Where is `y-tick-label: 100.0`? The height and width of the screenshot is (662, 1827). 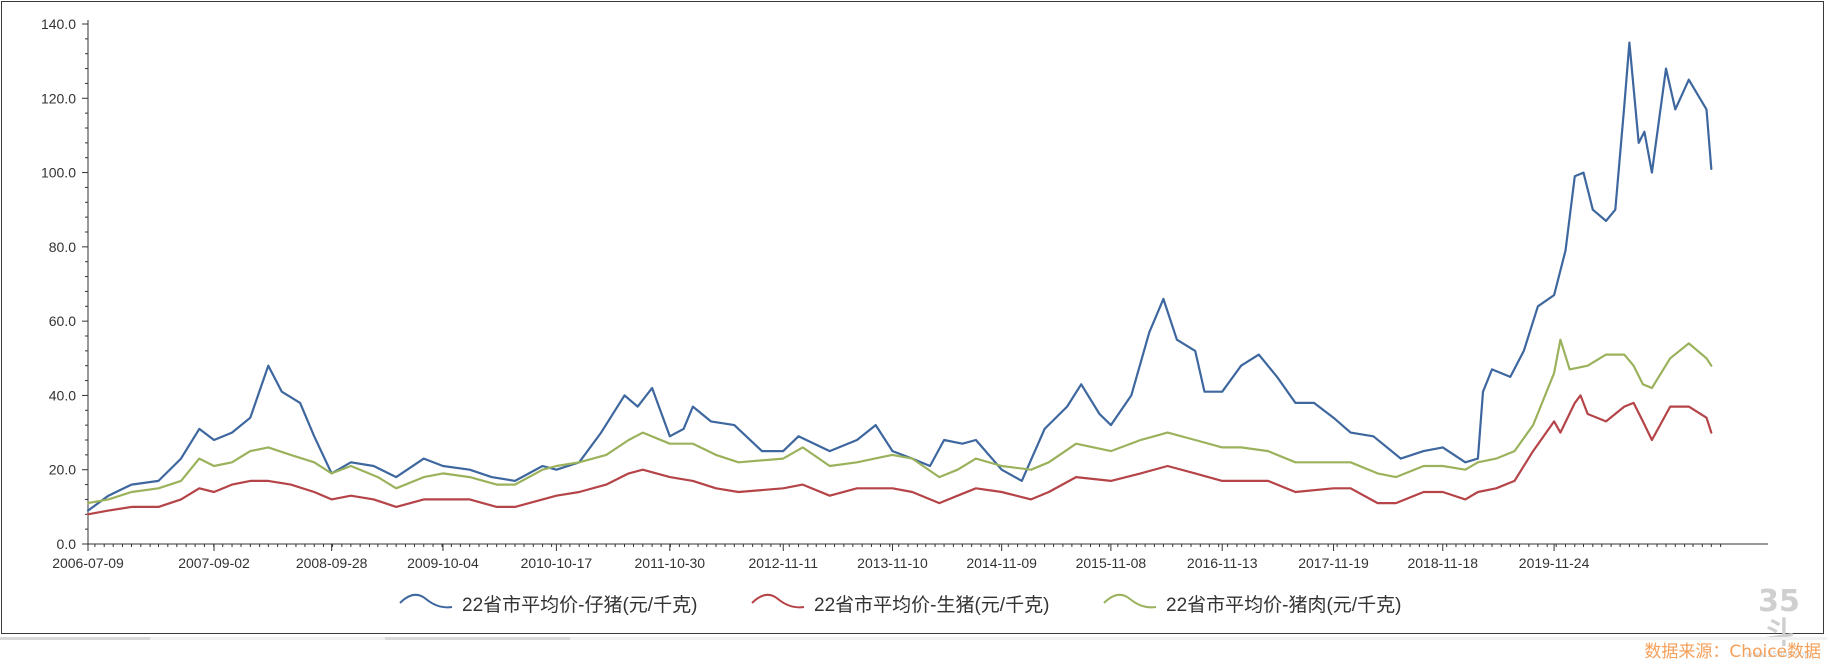
y-tick-label: 100.0 is located at coordinates (58, 173).